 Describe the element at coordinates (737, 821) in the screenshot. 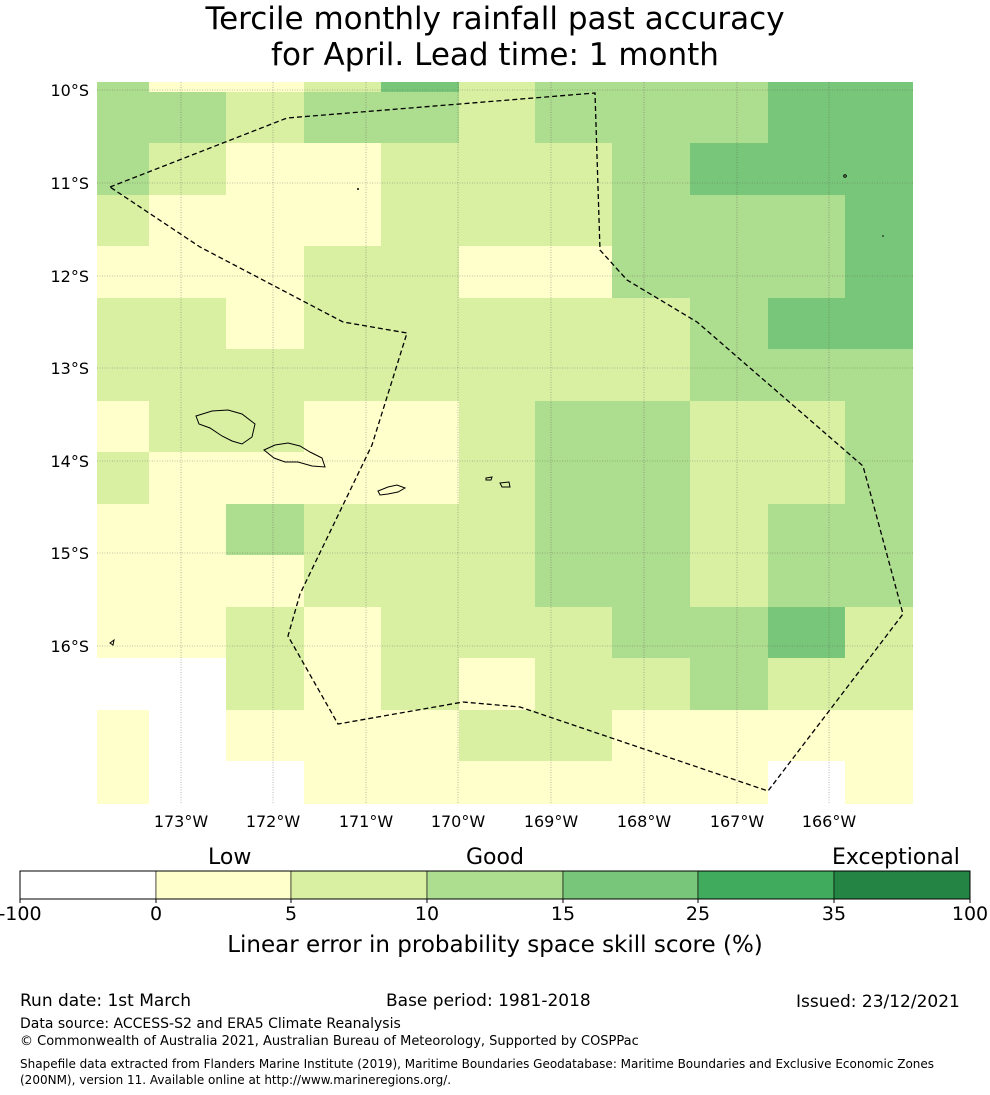

I see `lon-label: 167°W` at that location.